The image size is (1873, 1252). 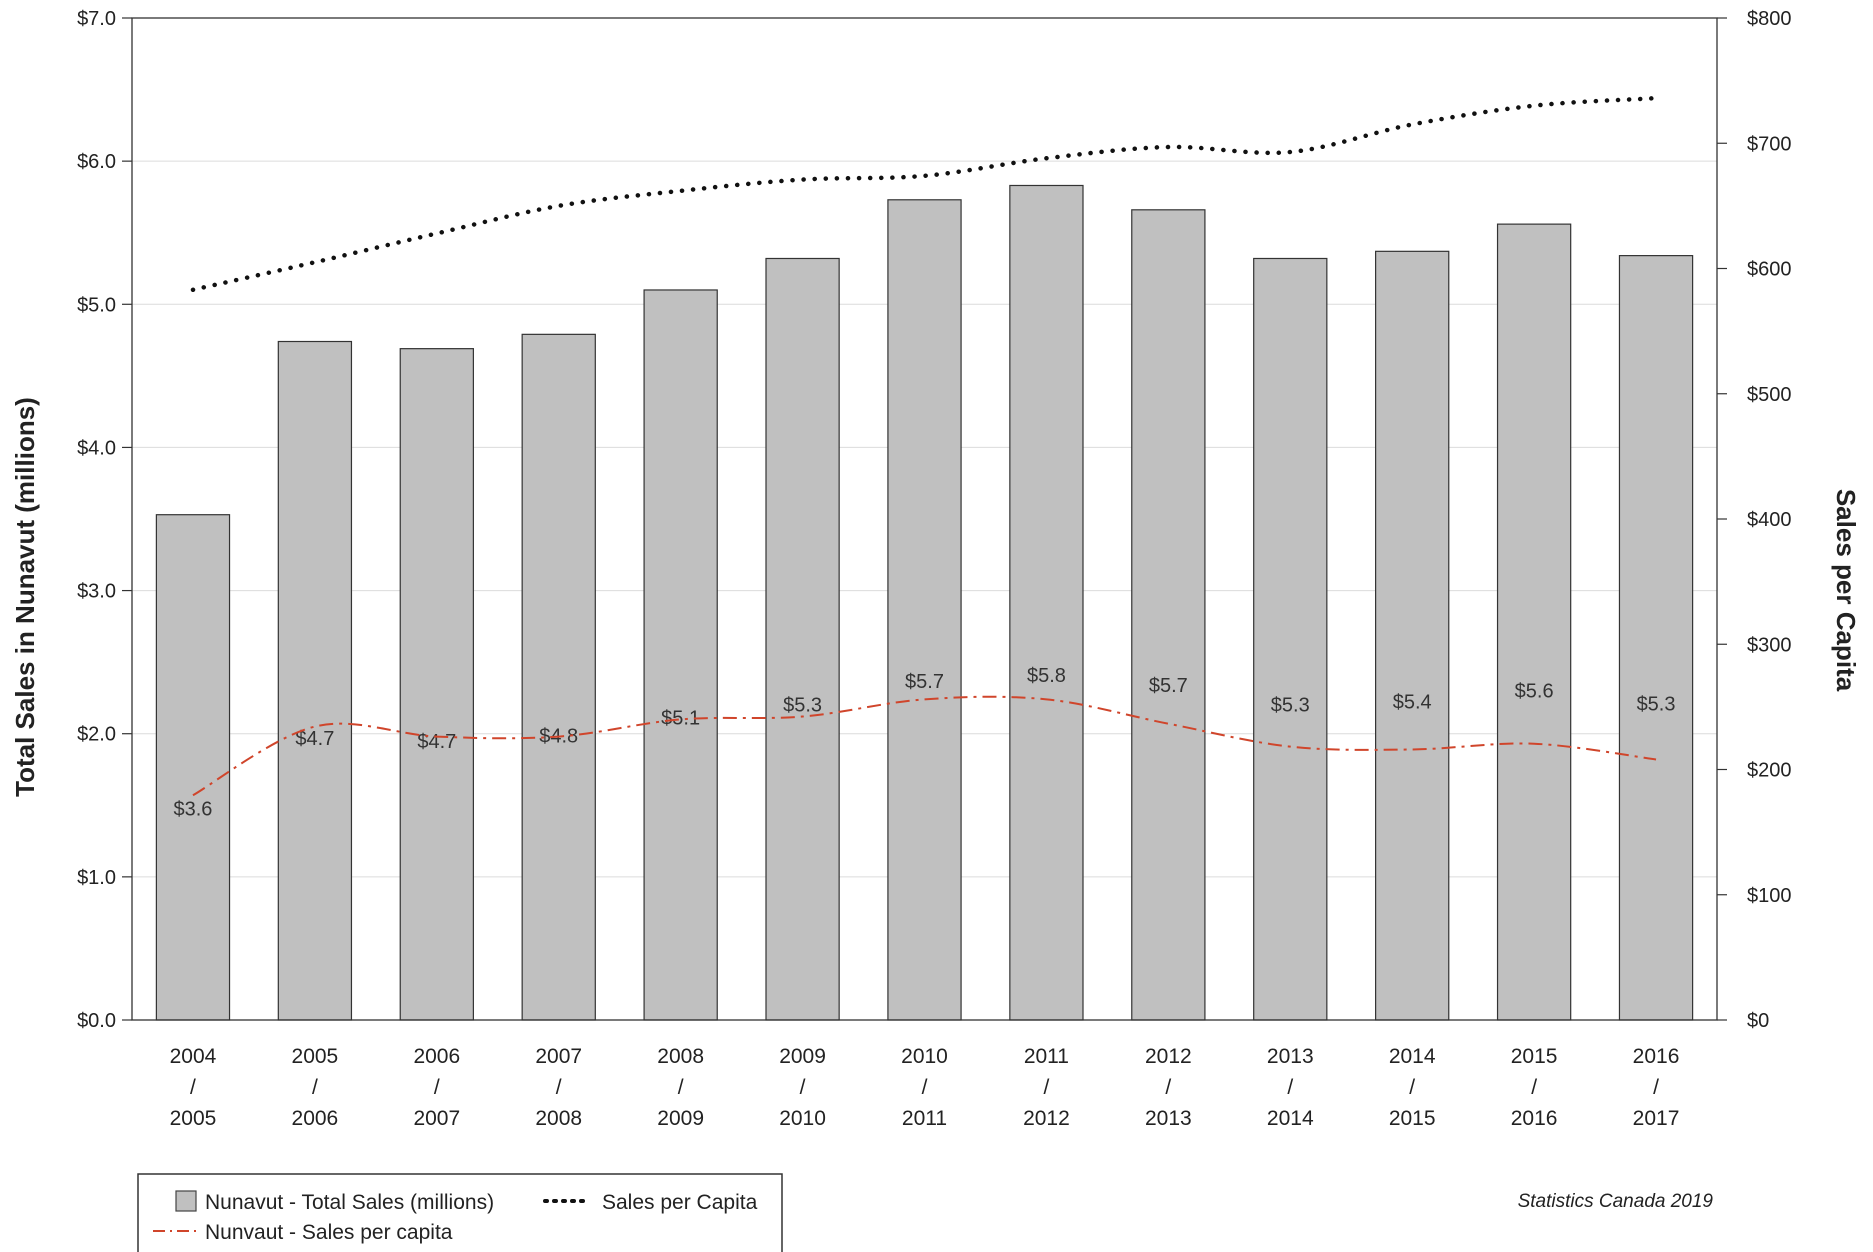 I want to click on bar-data-label: $5.4, so click(x=1412, y=703).